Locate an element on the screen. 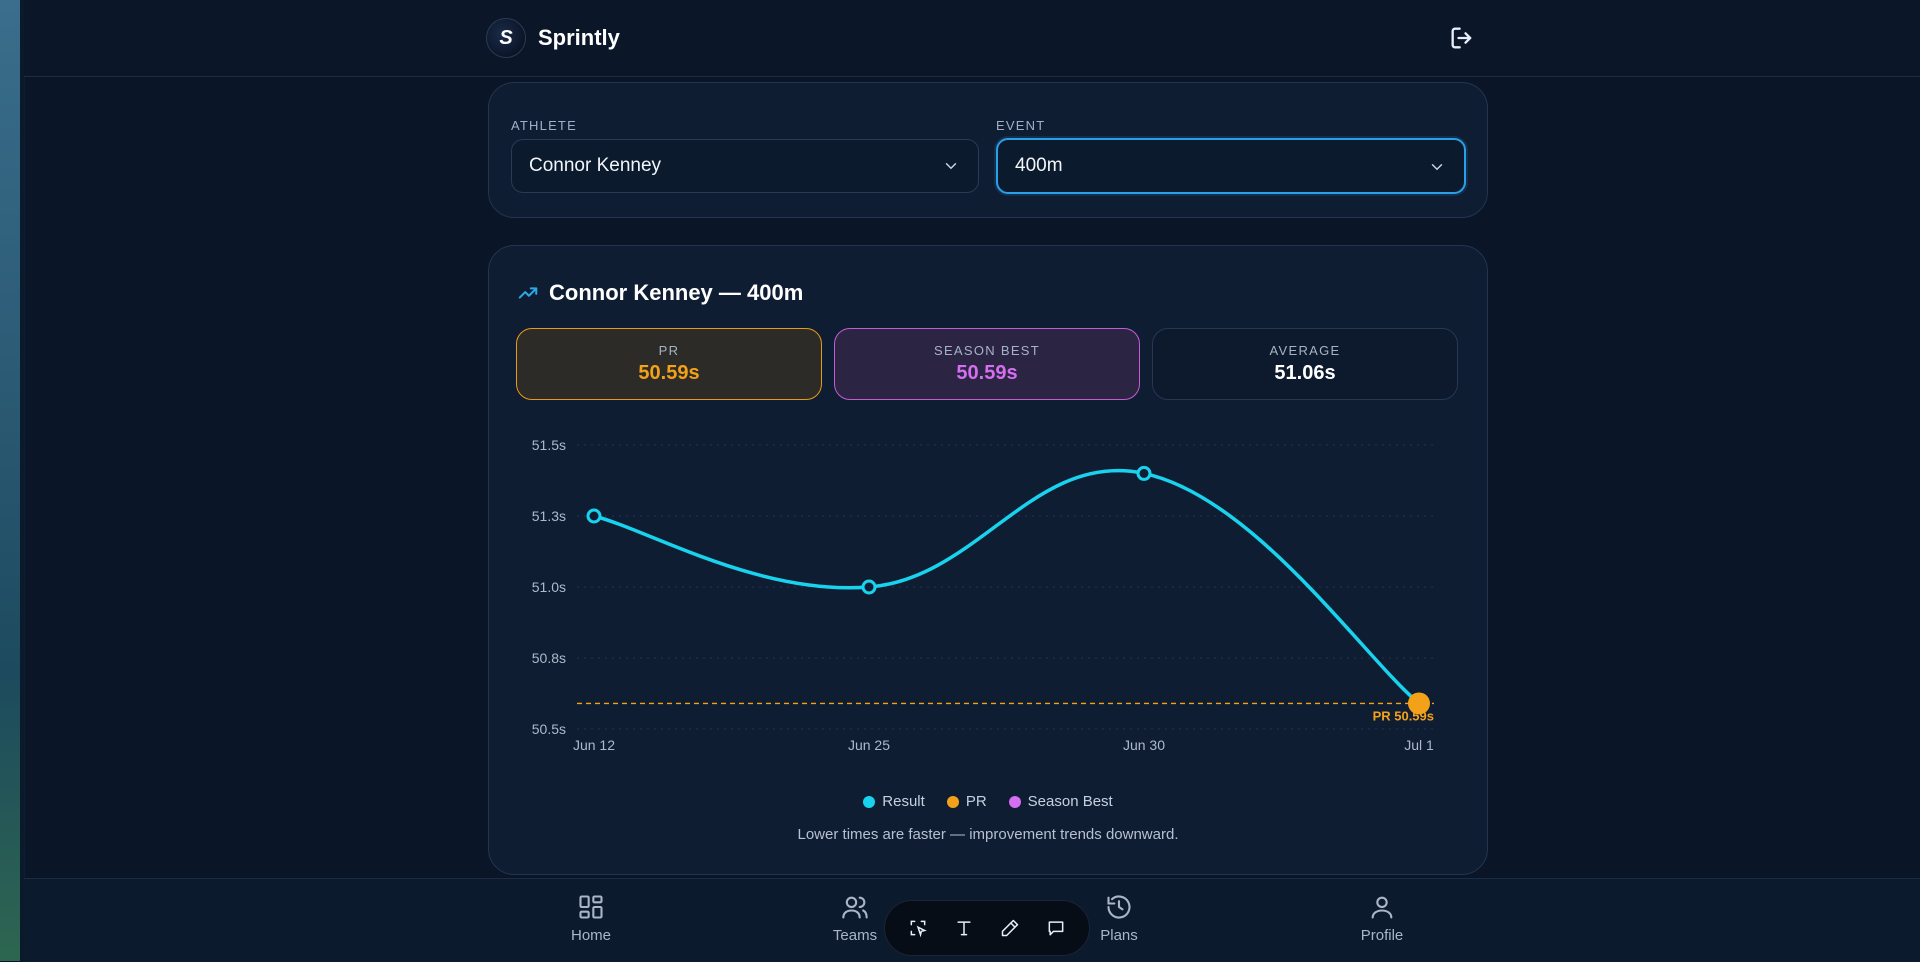 The image size is (1920, 962). chart-legend: Result PR Season Best is located at coordinates (988, 801).